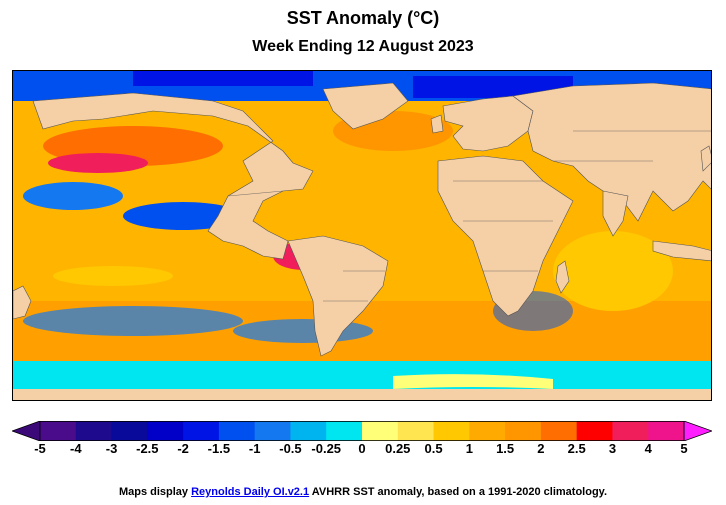 The height and width of the screenshot is (505, 726). Describe the element at coordinates (705, 158) in the screenshot. I see `japan` at that location.